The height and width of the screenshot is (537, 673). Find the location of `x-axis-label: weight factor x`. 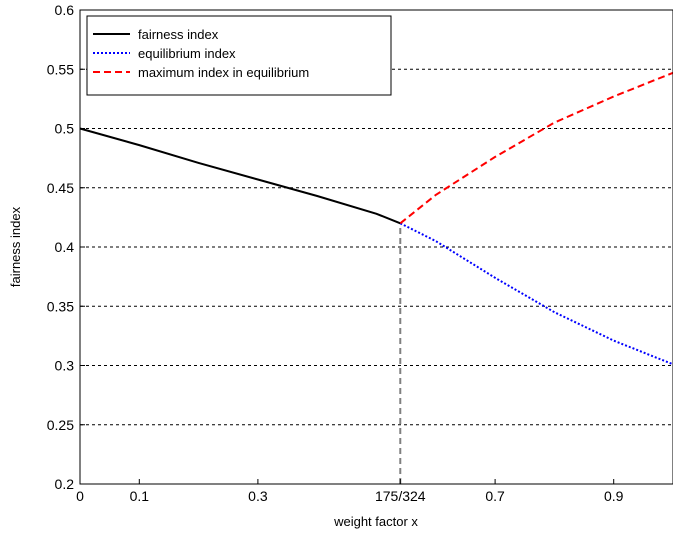

x-axis-label: weight factor x is located at coordinates (375, 521).